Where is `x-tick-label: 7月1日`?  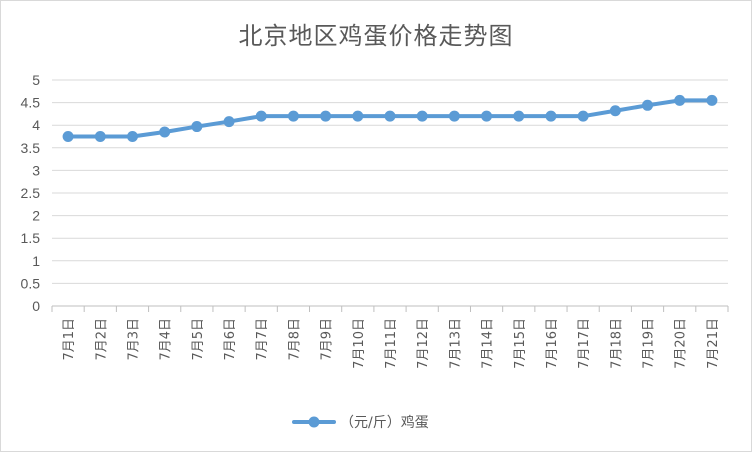
x-tick-label: 7月1日 is located at coordinates (69, 339).